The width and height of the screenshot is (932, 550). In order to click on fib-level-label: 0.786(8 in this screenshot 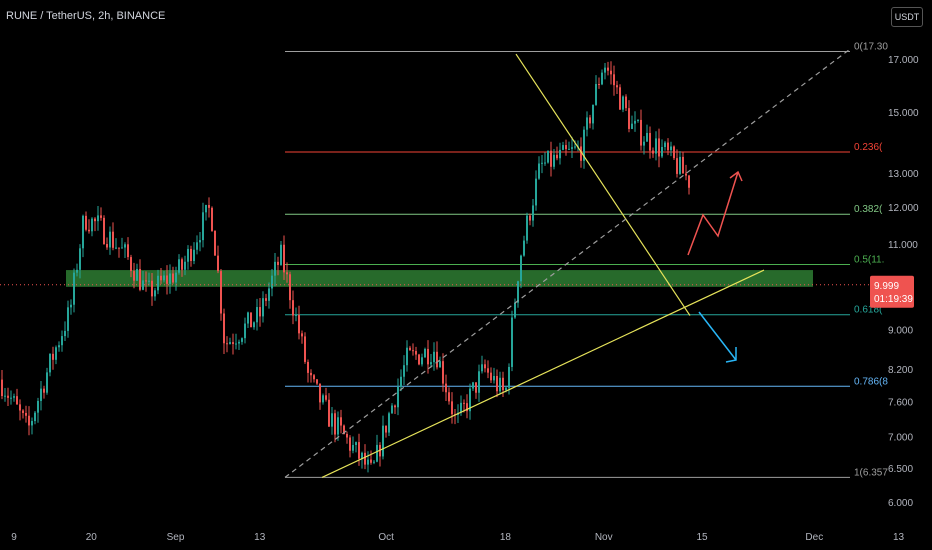, I will do `click(871, 381)`.